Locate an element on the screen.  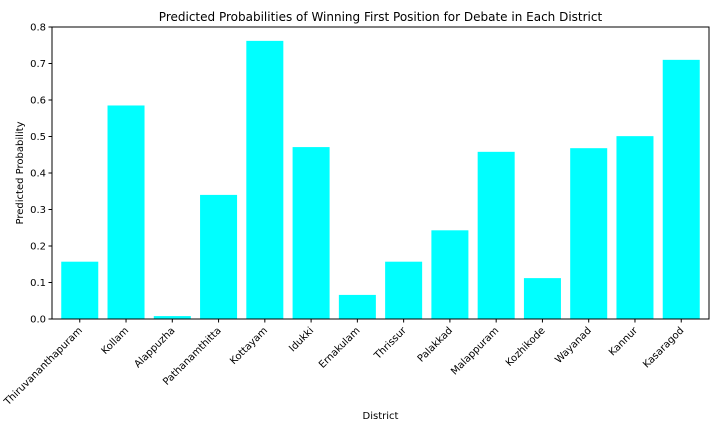
y-tick-label: 0.2 is located at coordinates (38, 247).